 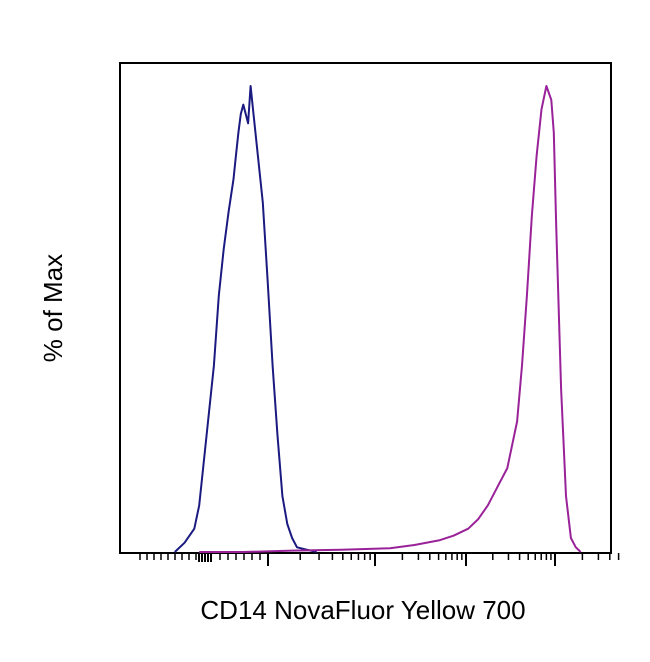 I want to click on x-axis-label: CD14 NovaFluor Yellow 700, so click(x=362, y=610).